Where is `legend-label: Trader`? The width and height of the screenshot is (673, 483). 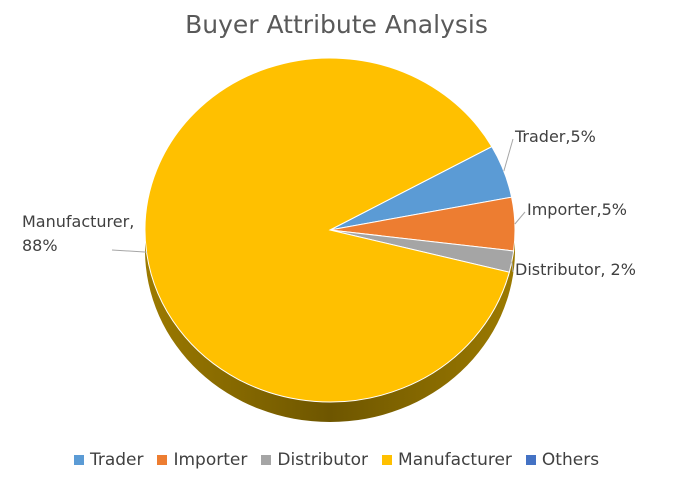
legend-label: Trader is located at coordinates (116, 460).